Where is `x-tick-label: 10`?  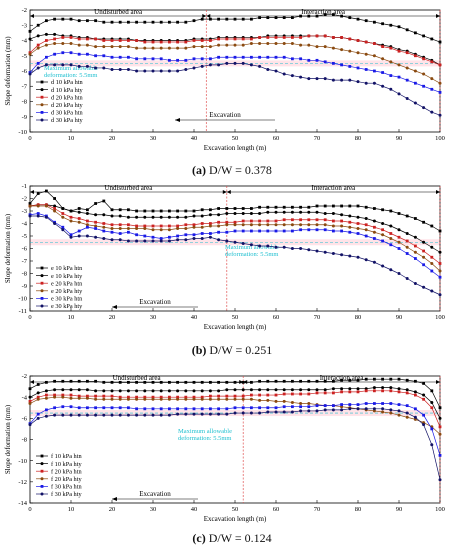
x-tick-label: 10 is located at coordinates (71, 317).